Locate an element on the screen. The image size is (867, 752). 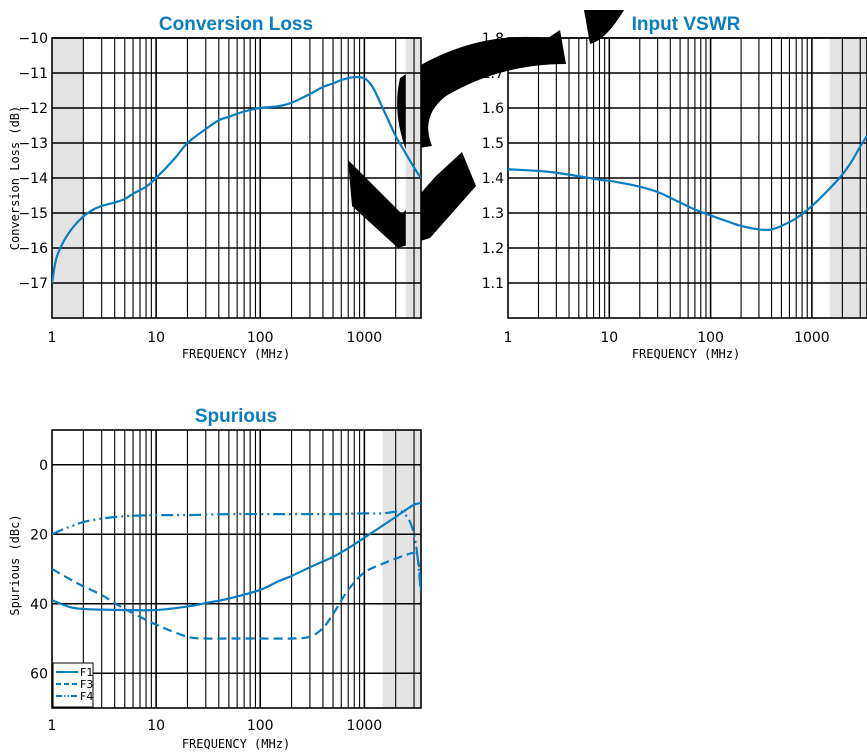
y-axis-label: Spurious (dBc) is located at coordinates (15, 564).